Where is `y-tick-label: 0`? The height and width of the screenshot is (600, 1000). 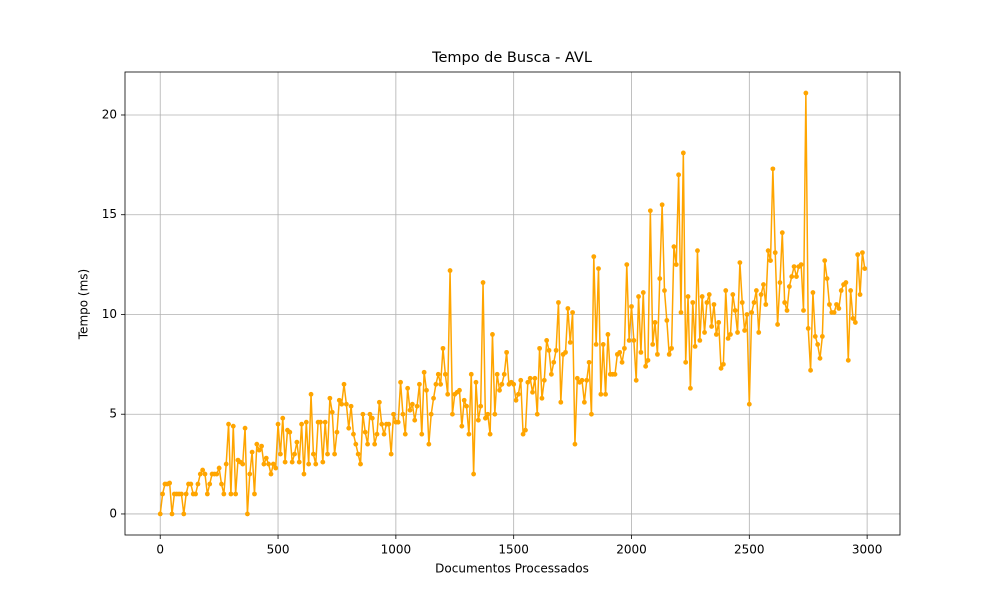 y-tick-label: 0 is located at coordinates (113, 513).